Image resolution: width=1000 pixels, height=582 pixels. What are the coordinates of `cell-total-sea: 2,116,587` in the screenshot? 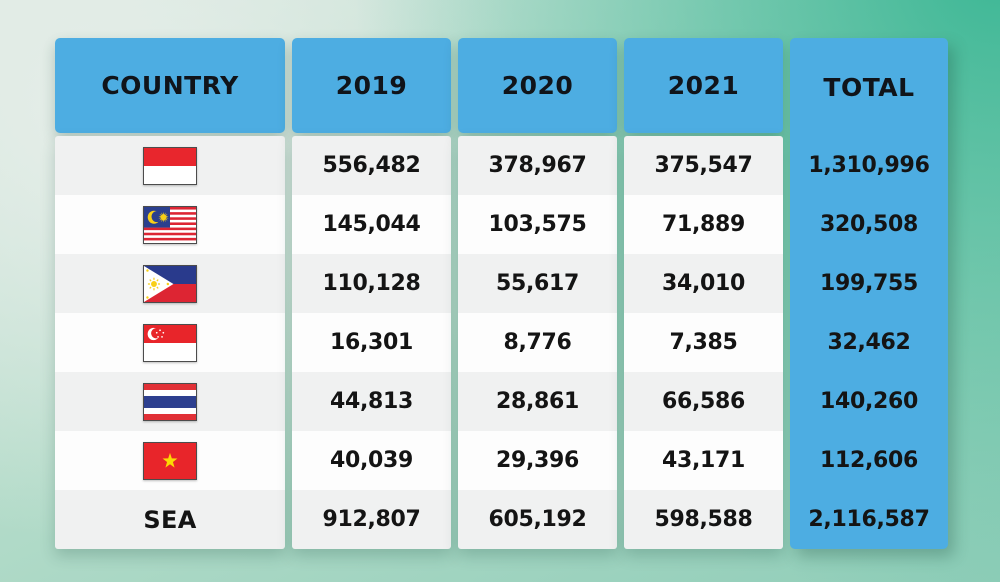 It's located at (869, 519).